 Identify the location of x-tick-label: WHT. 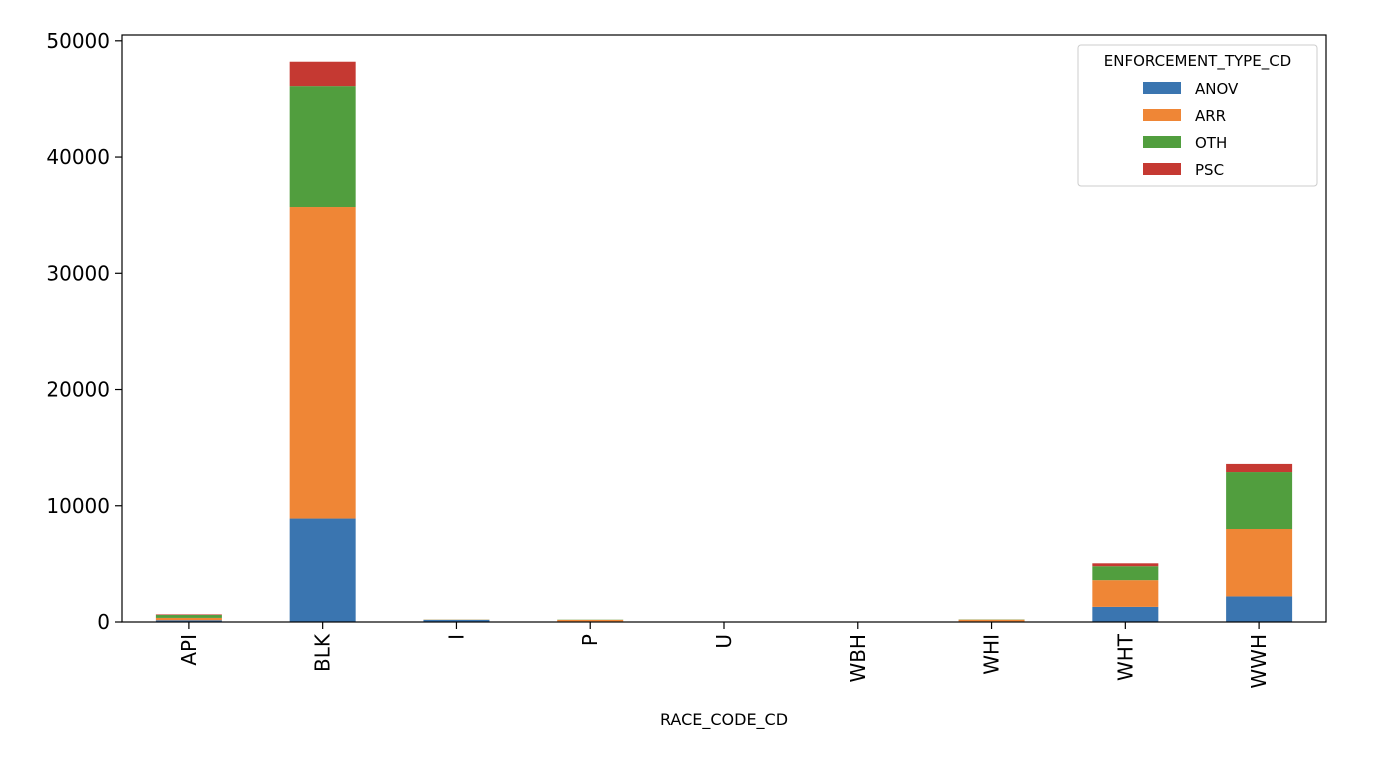
(1125, 657).